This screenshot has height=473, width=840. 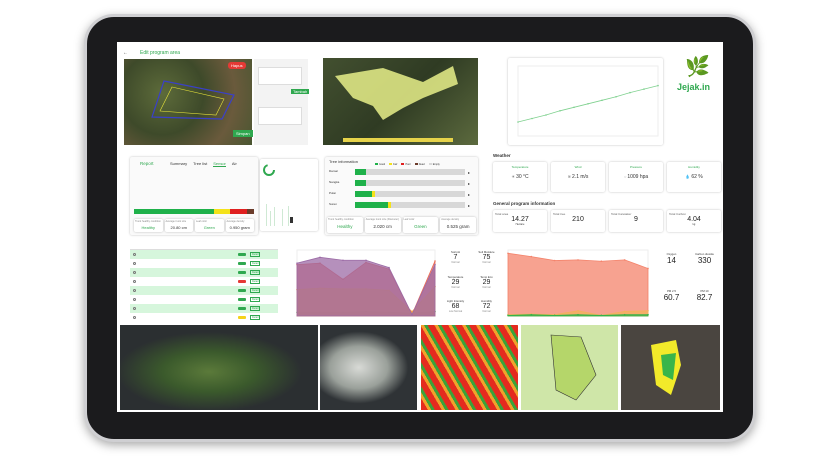 I want to click on sensor-value: 60.7, so click(x=671, y=297).